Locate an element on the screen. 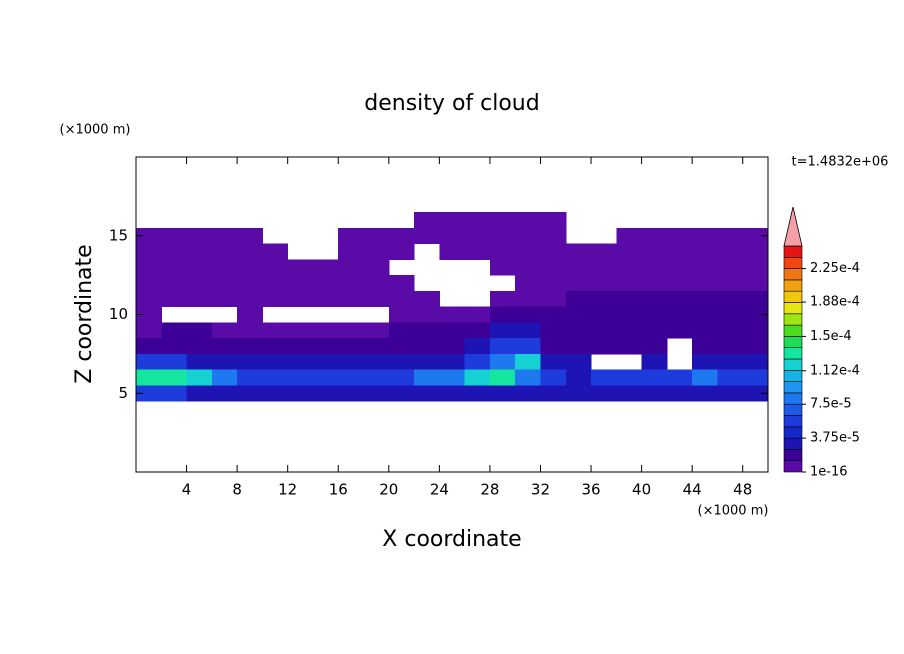 This screenshot has width=904, height=654. colorbar-extend is located at coordinates (793, 226).